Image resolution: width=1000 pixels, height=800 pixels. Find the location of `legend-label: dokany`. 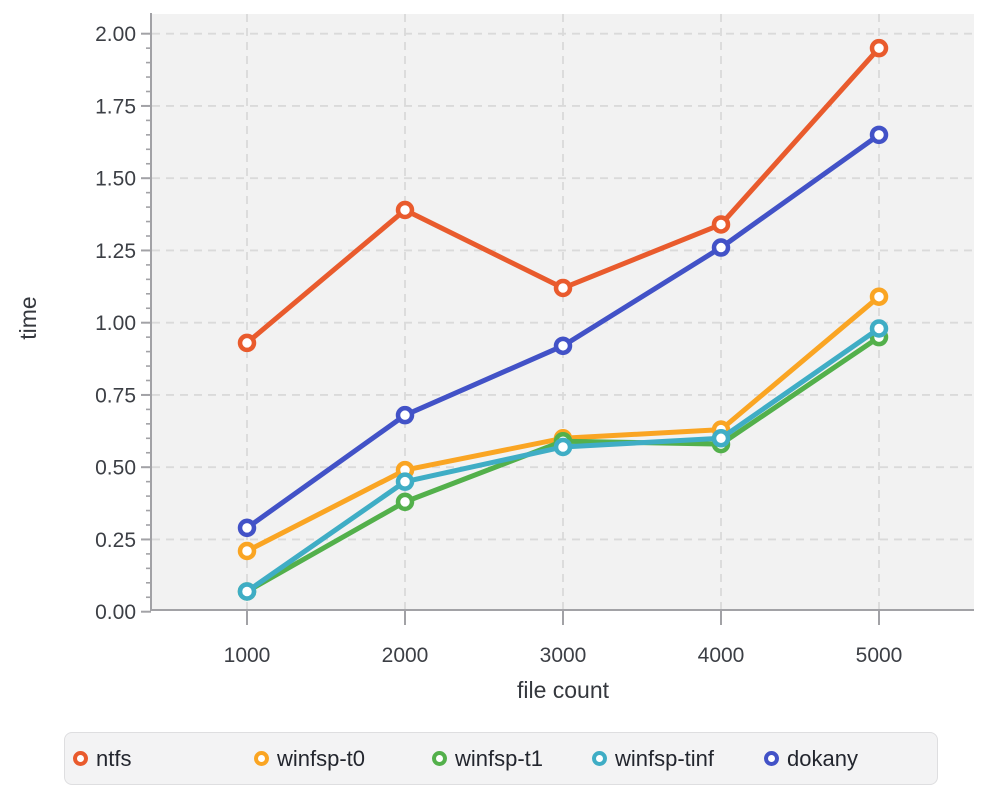

legend-label: dokany is located at coordinates (822, 758).